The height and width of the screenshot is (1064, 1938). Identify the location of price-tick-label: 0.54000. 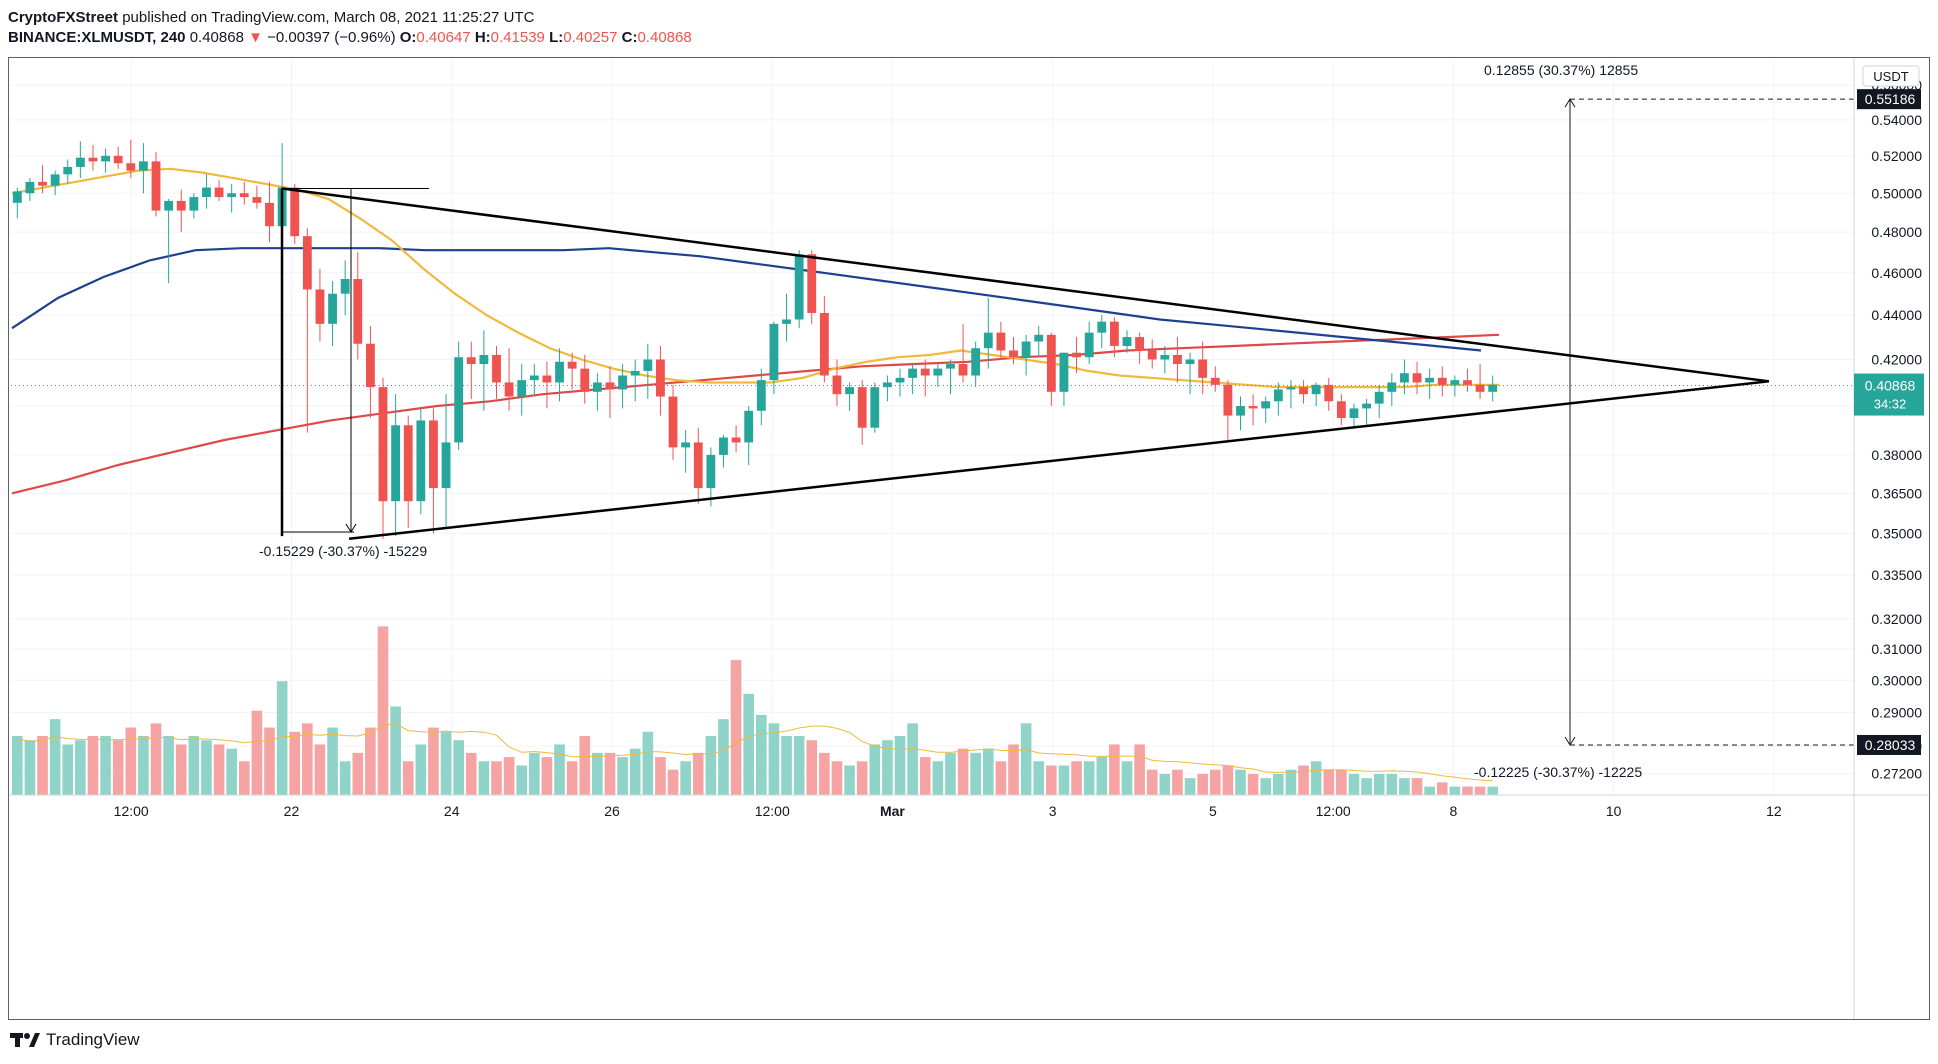
(1896, 120).